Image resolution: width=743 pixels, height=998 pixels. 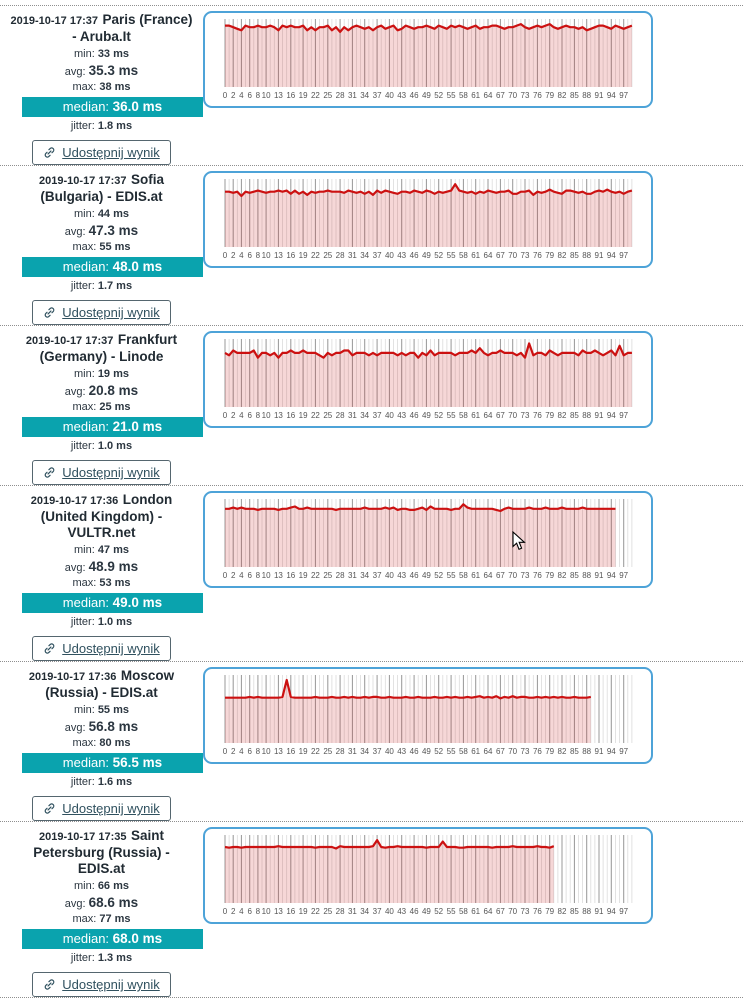 What do you see at coordinates (113, 374) in the screenshot?
I see `min-value: 19 ms` at bounding box center [113, 374].